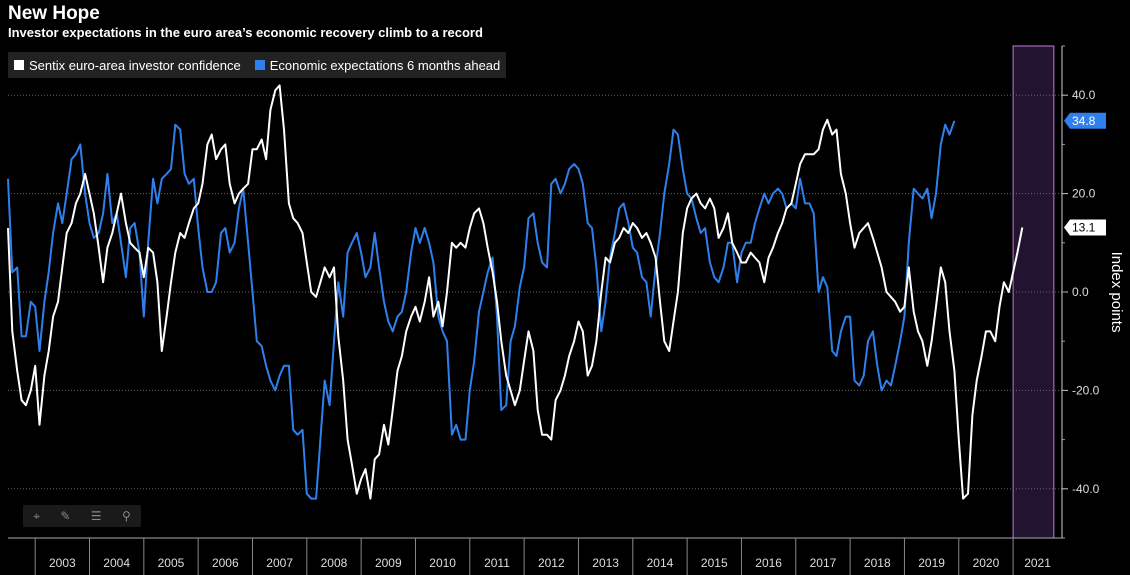 The width and height of the screenshot is (1130, 575). What do you see at coordinates (135, 65) in the screenshot?
I see `legend-label-confidence: Sentix euro-area investor confidence` at bounding box center [135, 65].